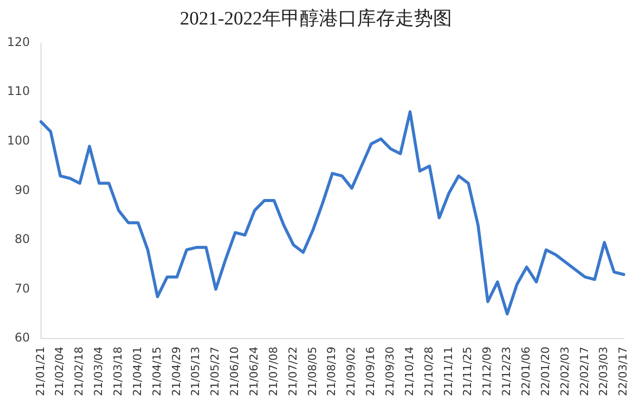 This screenshot has width=640, height=399. Describe the element at coordinates (18, 141) in the screenshot. I see `y-tick-label: 100` at that location.